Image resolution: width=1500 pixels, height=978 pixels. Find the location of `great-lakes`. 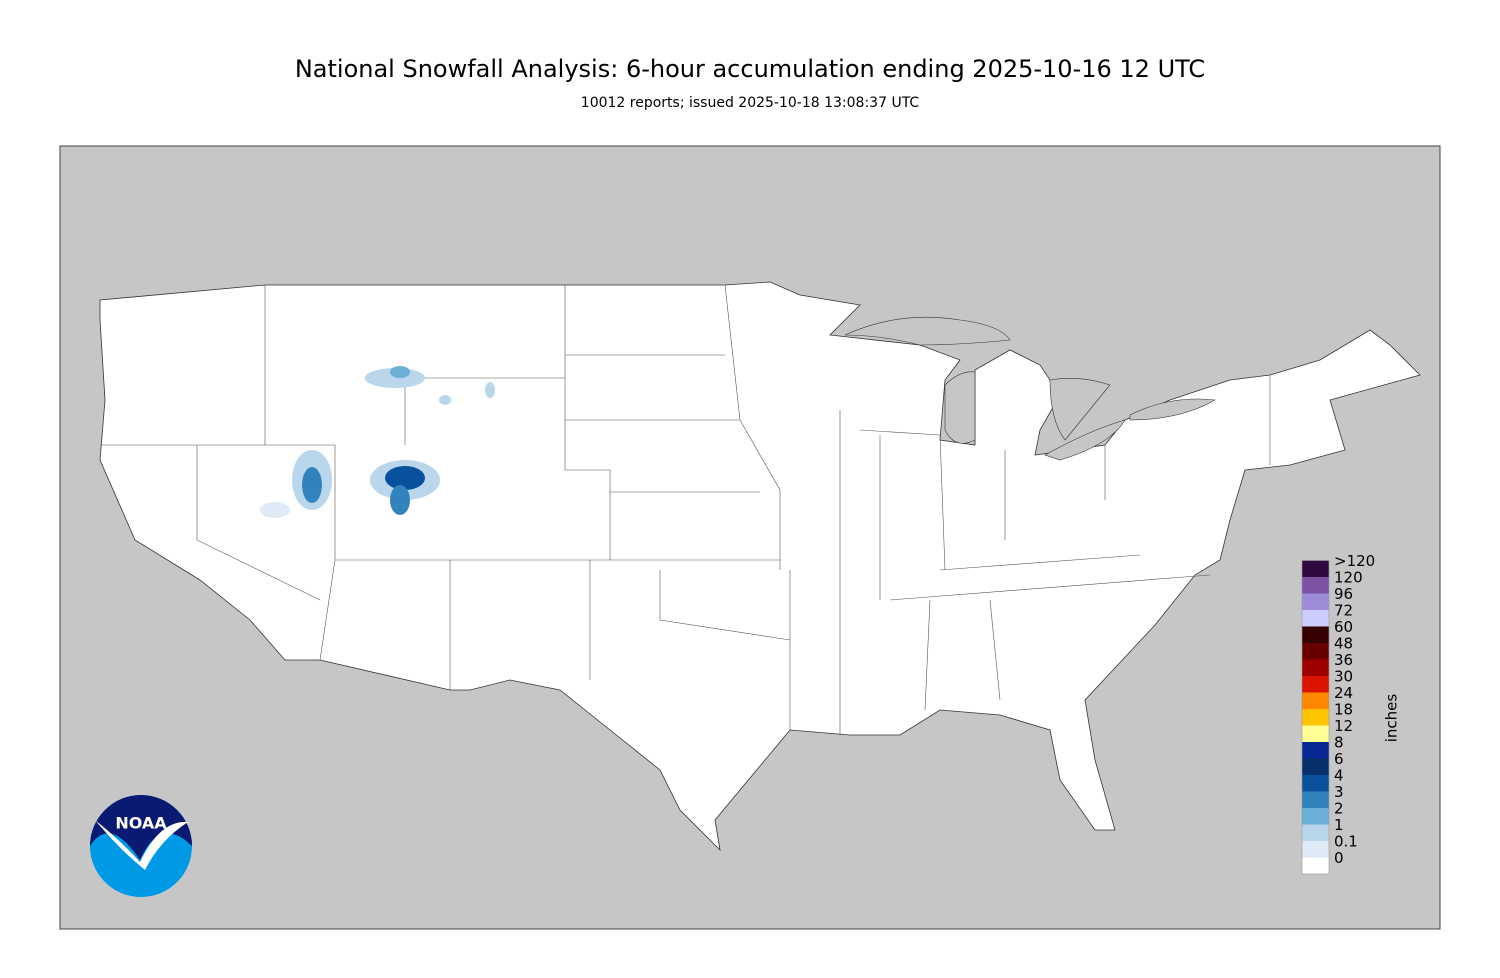

great-lakes is located at coordinates (1030, 388).